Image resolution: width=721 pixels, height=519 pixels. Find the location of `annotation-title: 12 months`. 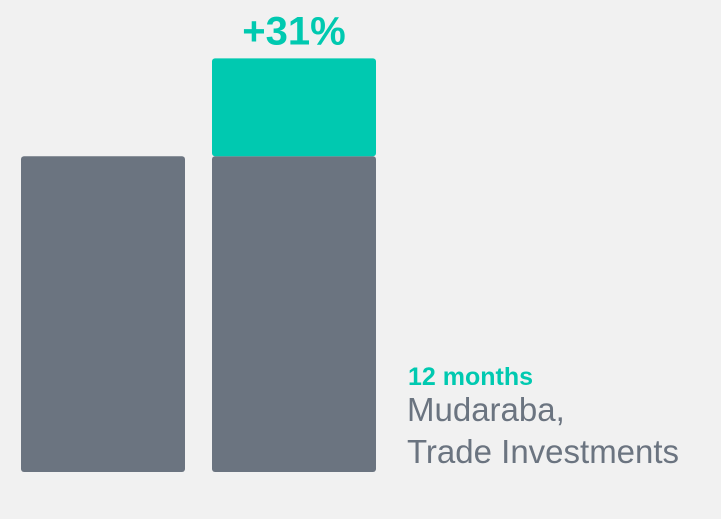

annotation-title: 12 months is located at coordinates (470, 377).